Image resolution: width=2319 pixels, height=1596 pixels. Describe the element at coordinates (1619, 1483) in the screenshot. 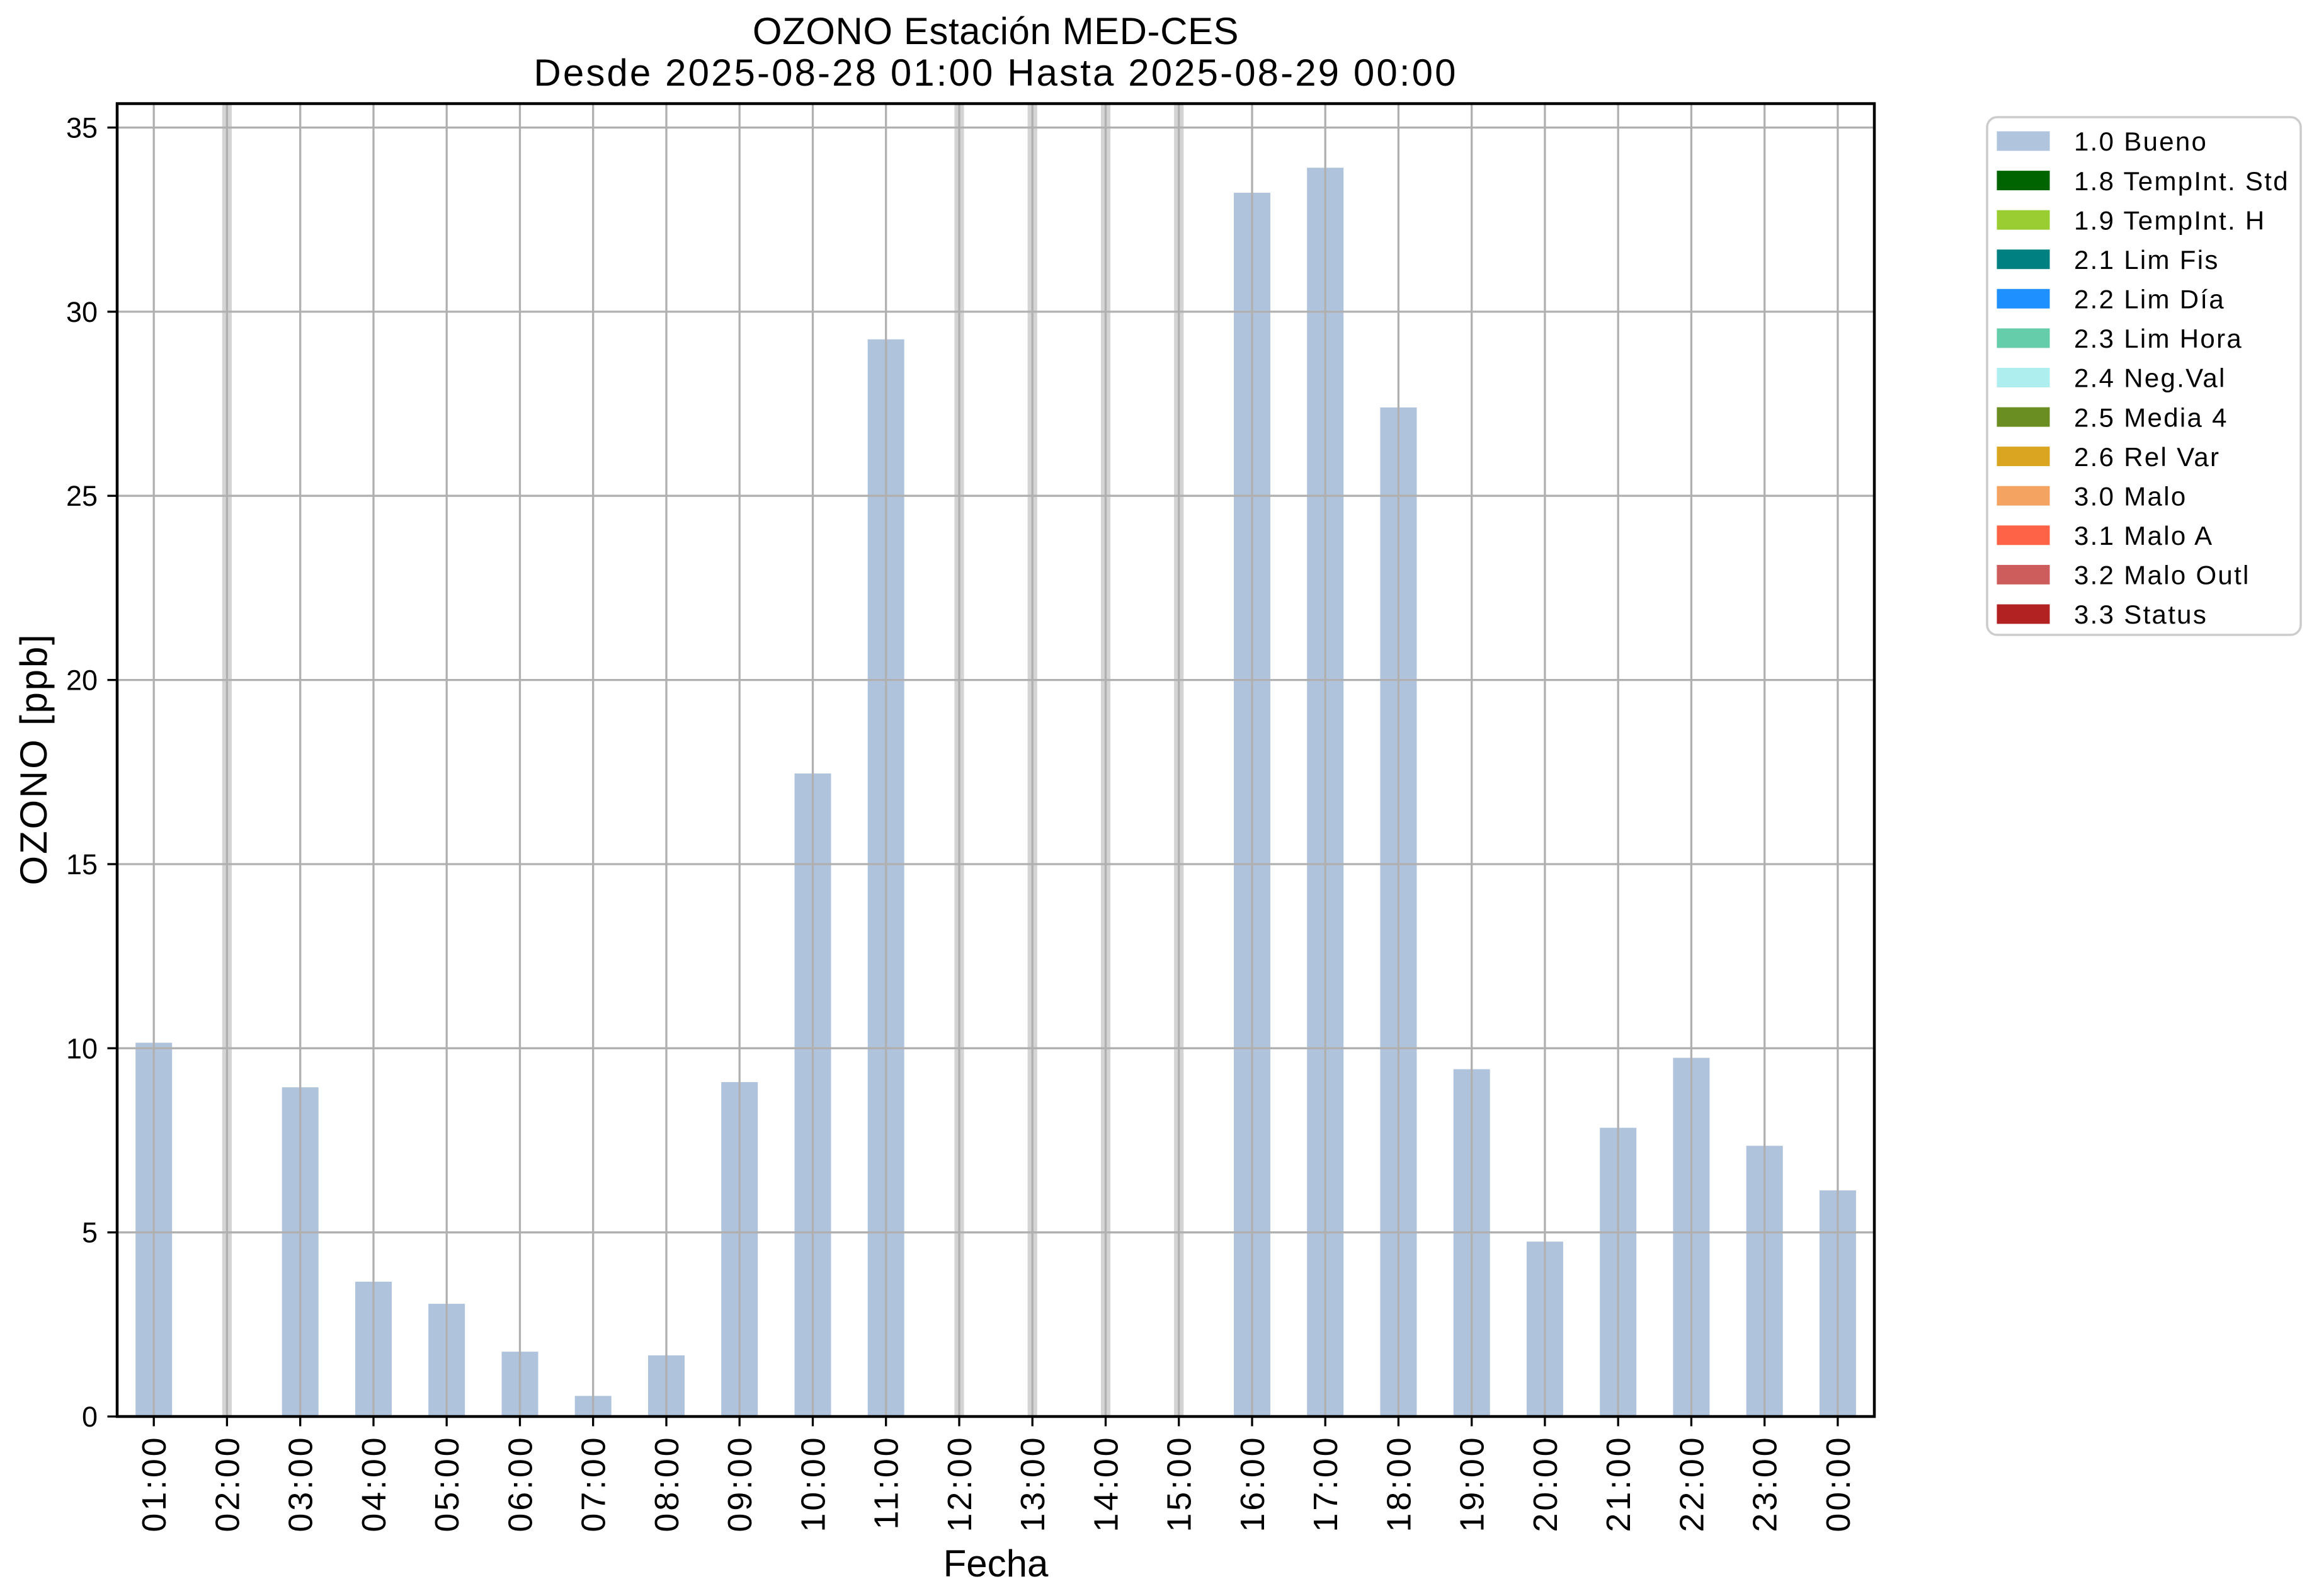

I see `svg-text: 21:00` at that location.